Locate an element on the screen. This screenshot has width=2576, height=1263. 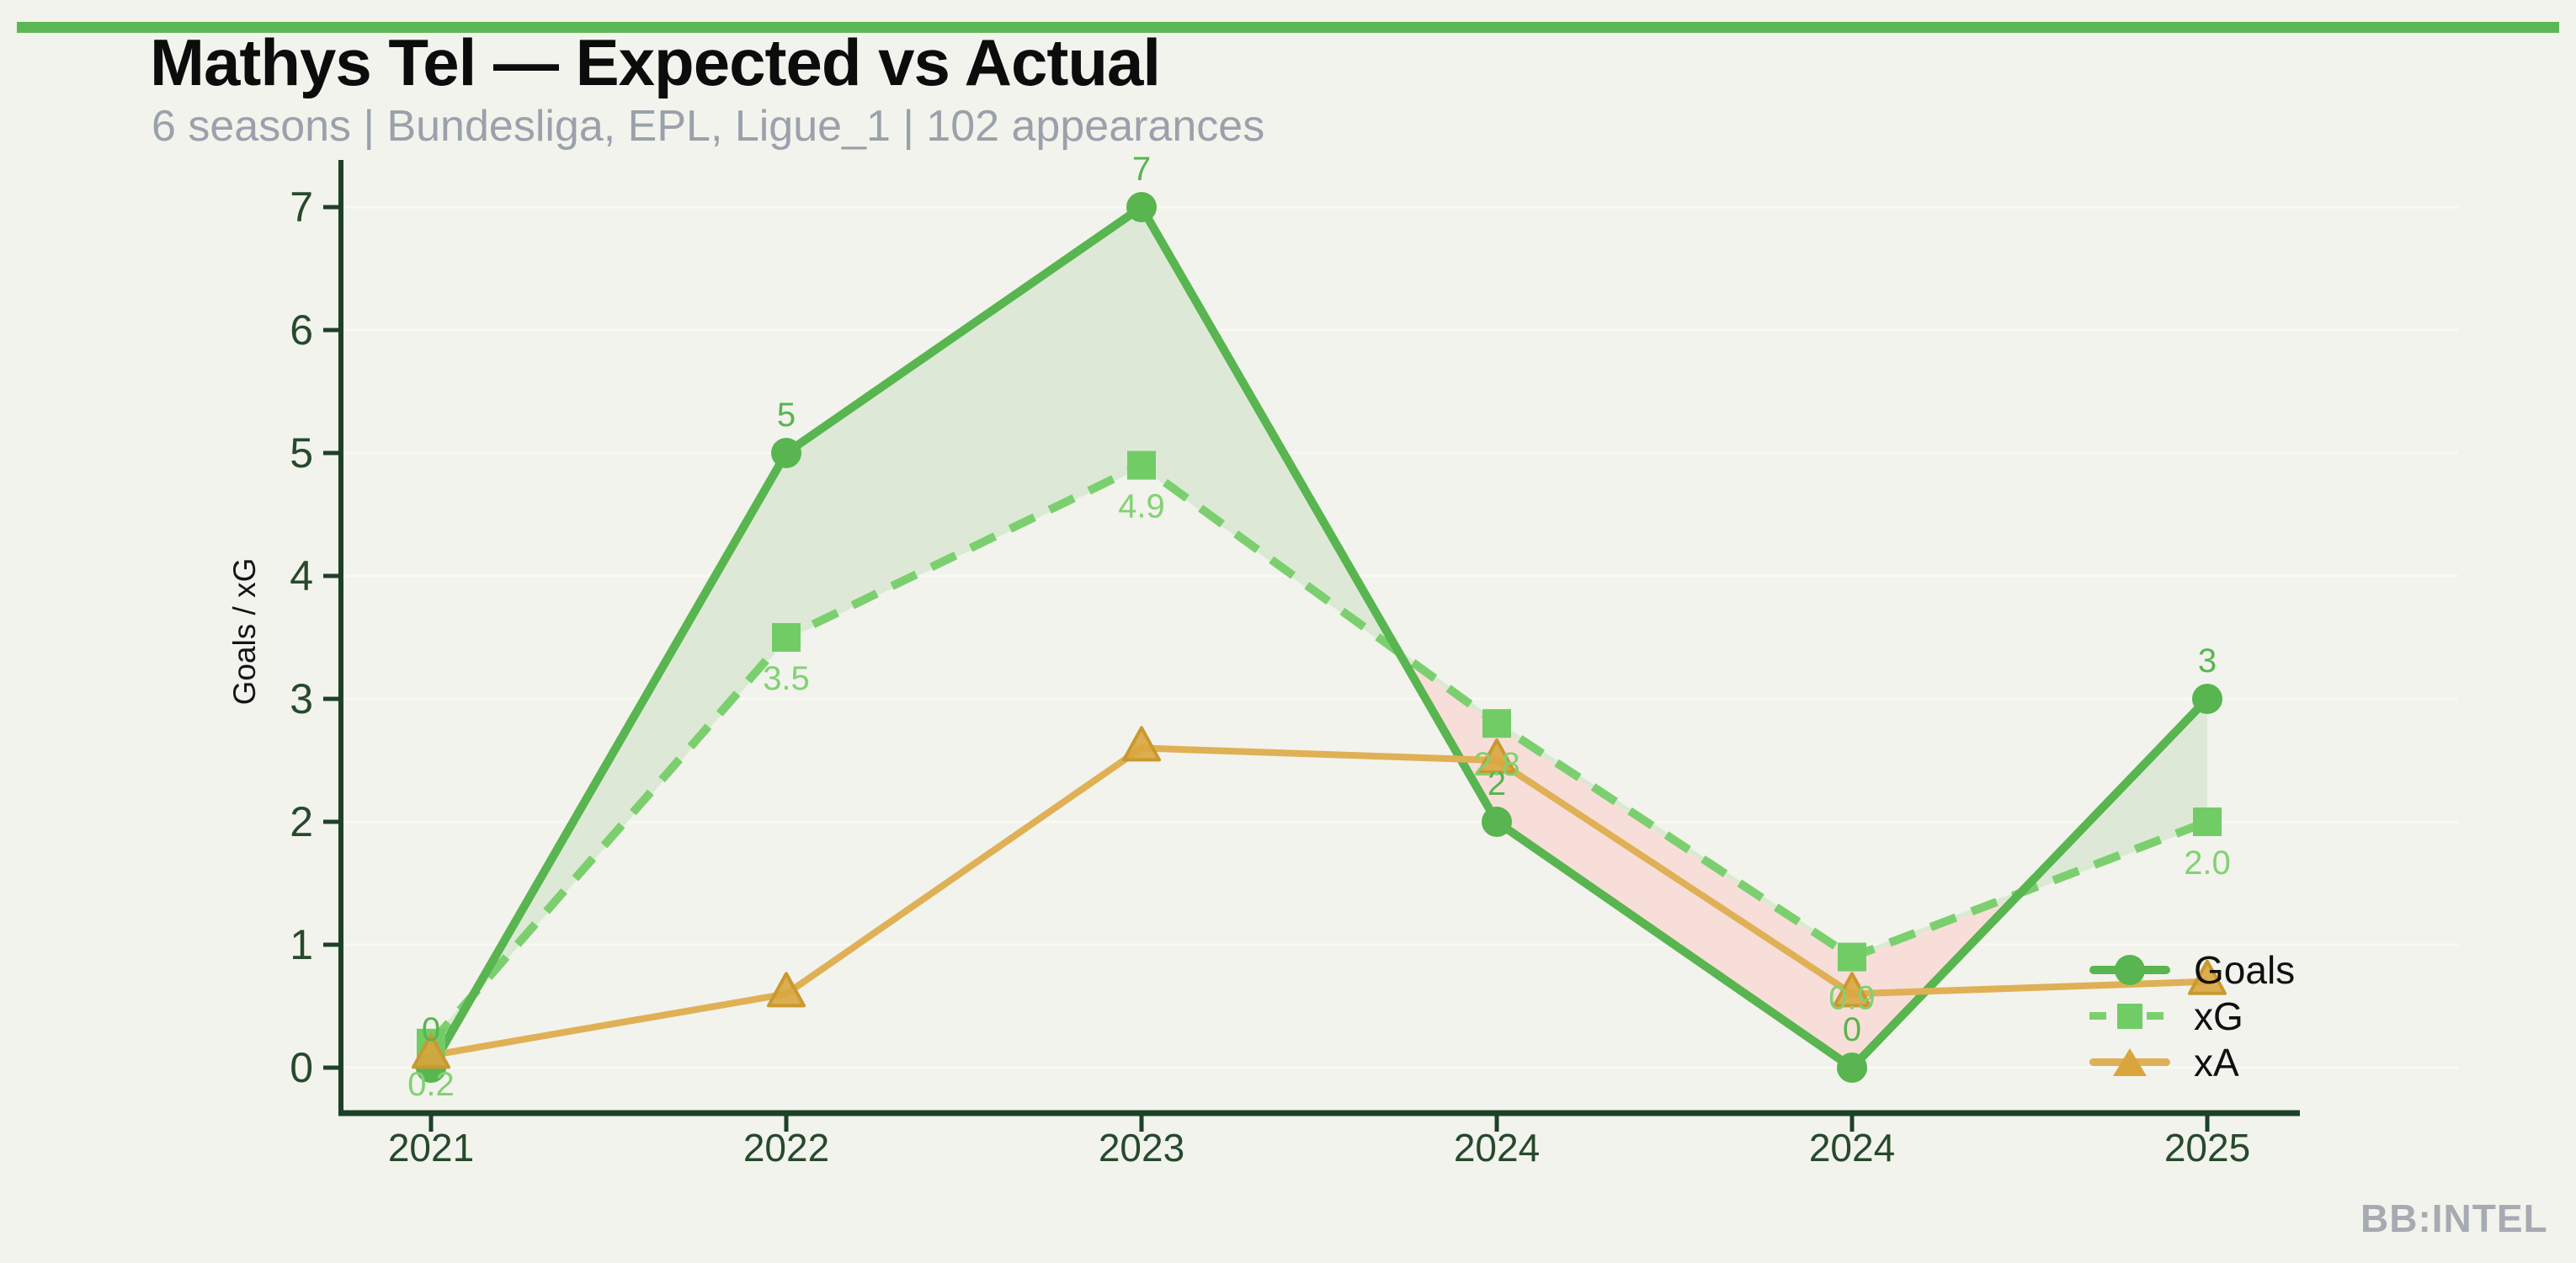
legend-item-xg: xG is located at coordinates (2192, 1016).